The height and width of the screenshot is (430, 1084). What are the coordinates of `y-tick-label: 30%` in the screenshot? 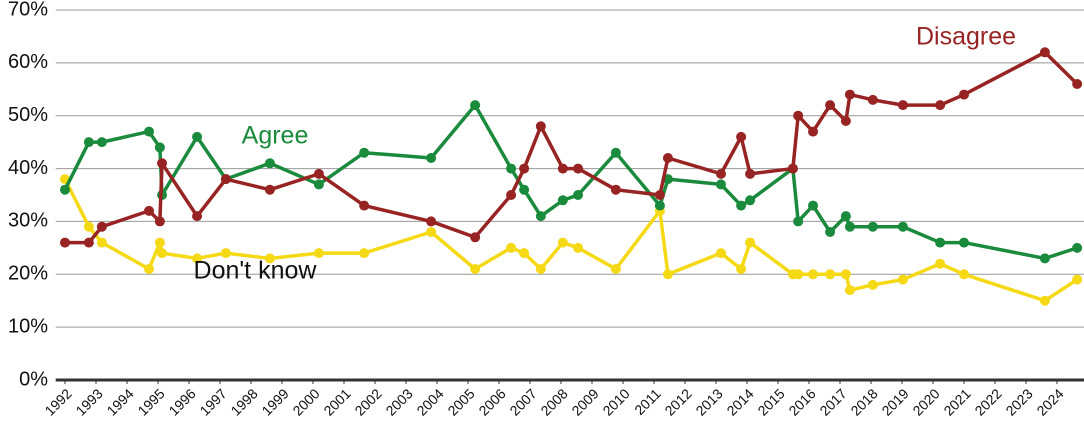 It's located at (28, 221).